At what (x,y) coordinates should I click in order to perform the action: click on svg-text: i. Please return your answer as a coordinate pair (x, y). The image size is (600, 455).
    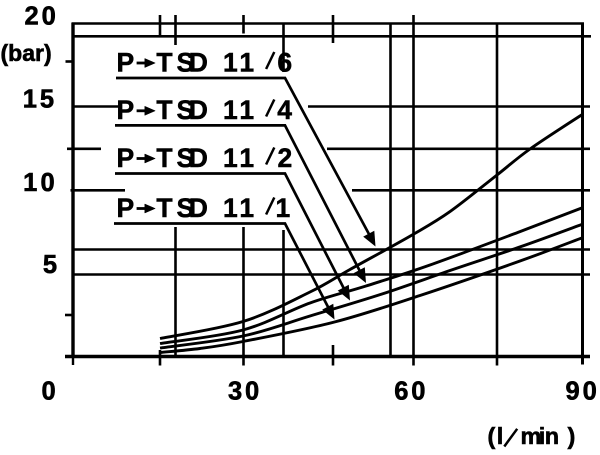
    Looking at the image, I should click on (542, 436).